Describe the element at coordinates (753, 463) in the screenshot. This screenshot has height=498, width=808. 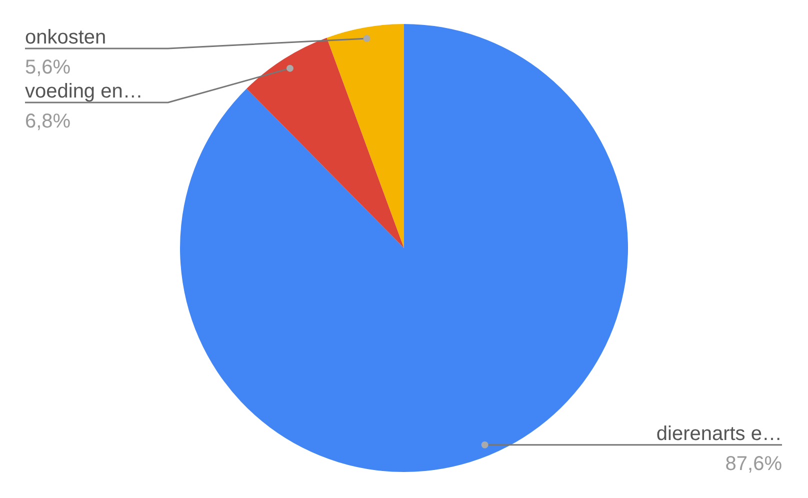
I see `data-label: 87,6%` at that location.